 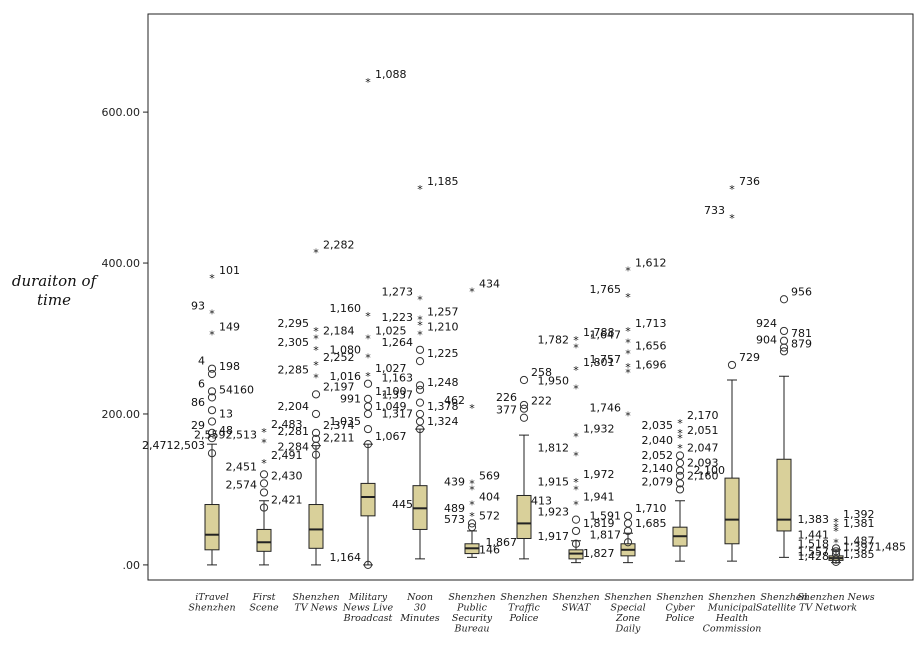 What do you see at coordinates (294, 406) in the screenshot?
I see `outlier-label: 2,204` at bounding box center [294, 406].